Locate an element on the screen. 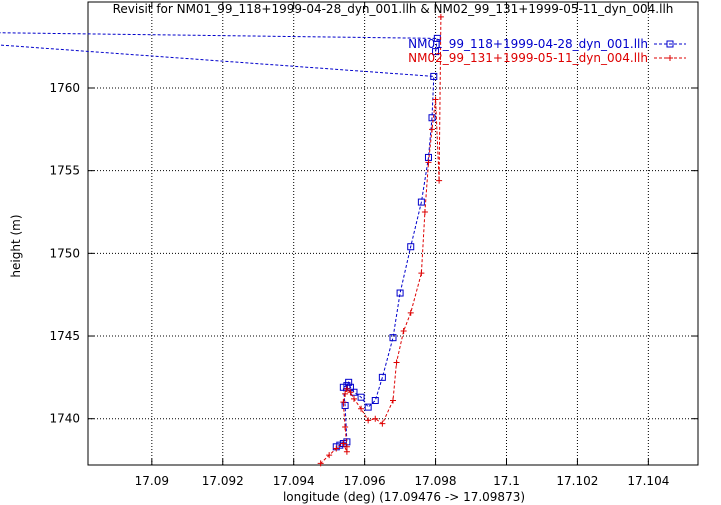  x-tick-label: 17.09 is located at coordinates (152, 481).